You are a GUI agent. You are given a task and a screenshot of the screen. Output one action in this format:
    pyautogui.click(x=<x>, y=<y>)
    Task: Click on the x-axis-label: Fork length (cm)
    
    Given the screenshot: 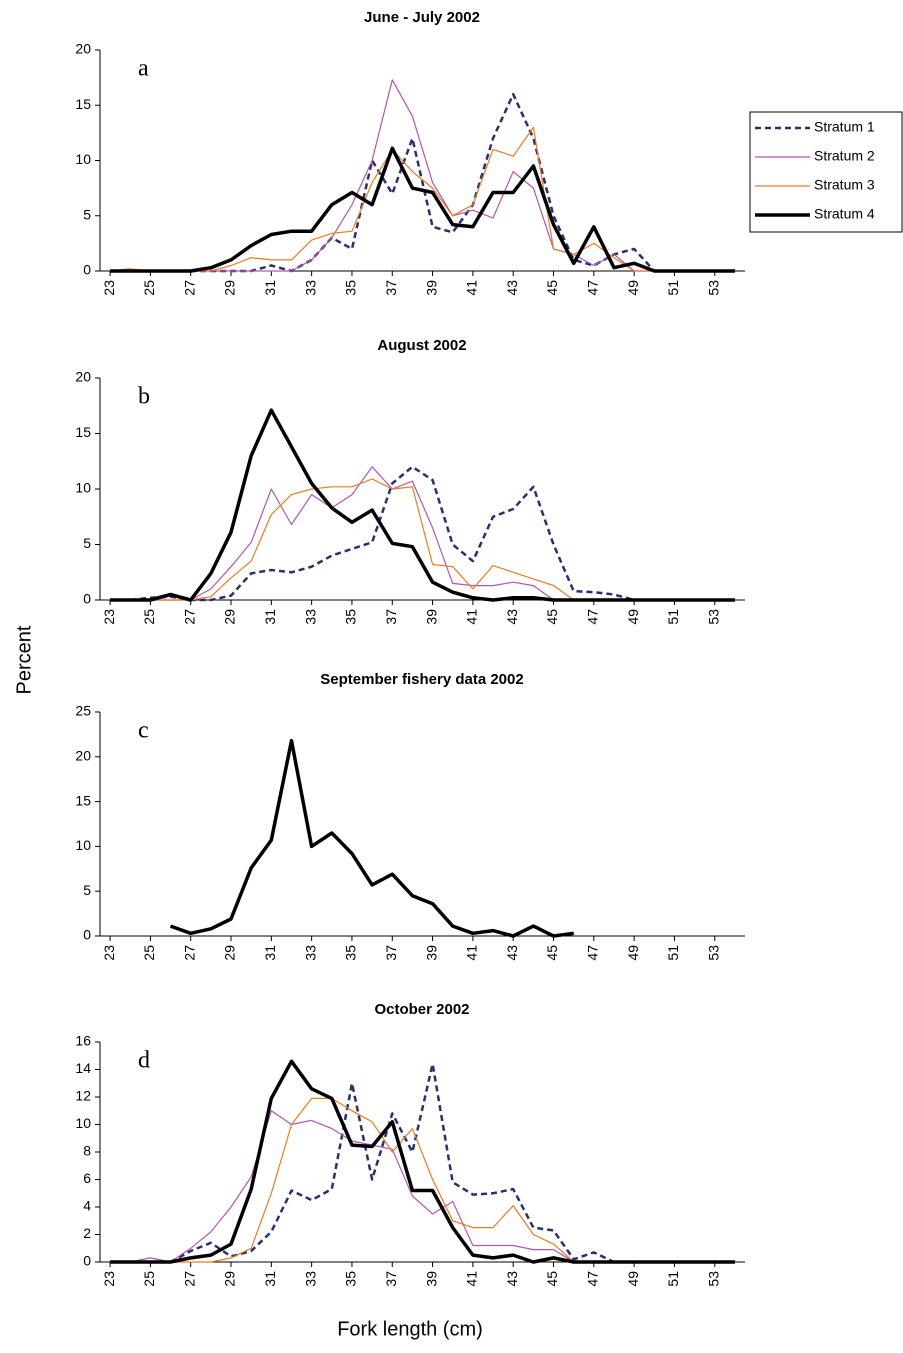 What is the action you would take?
    pyautogui.click(x=410, y=1329)
    